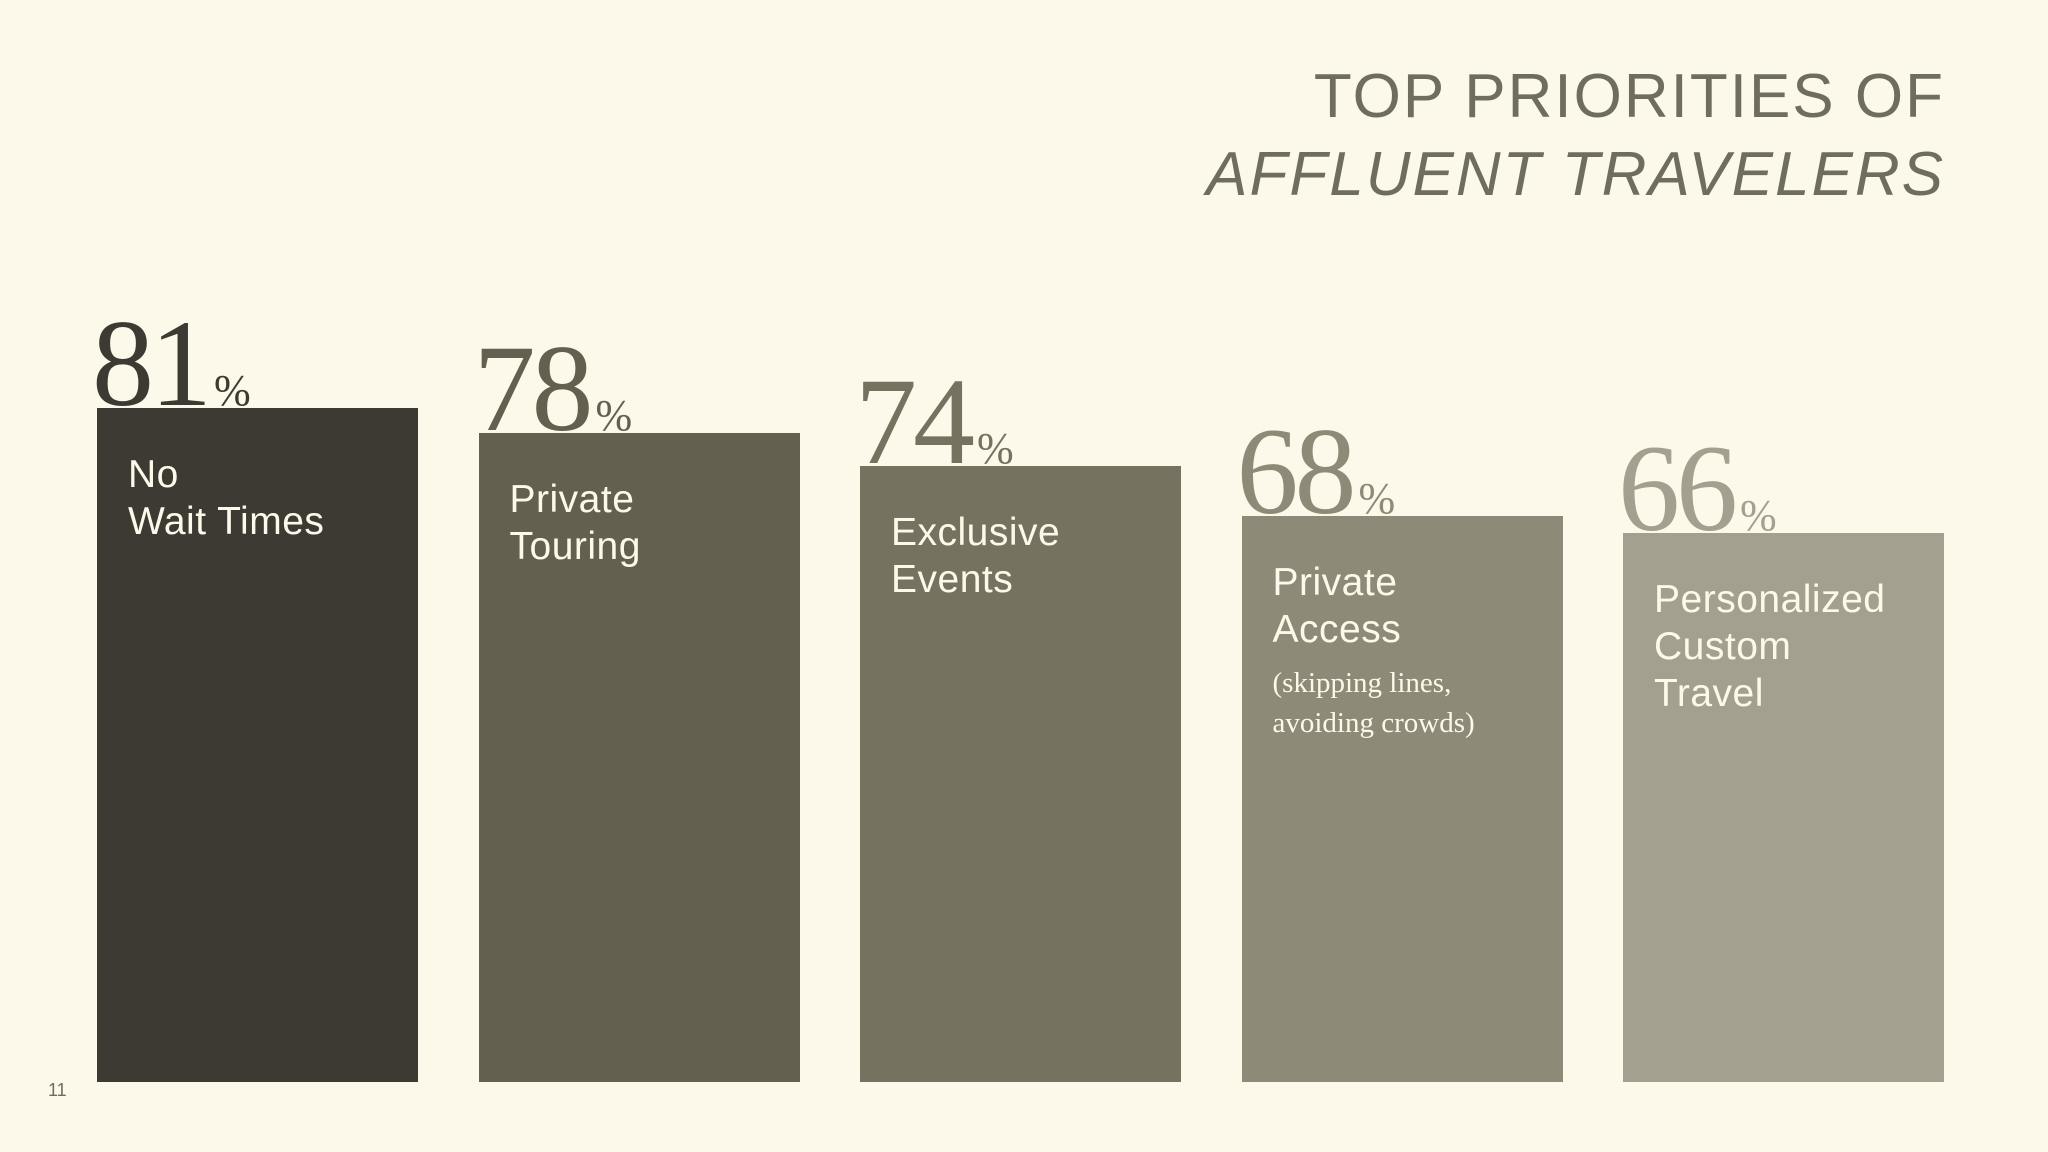  What do you see at coordinates (575, 523) in the screenshot?
I see `category-label: Private Touring` at bounding box center [575, 523].